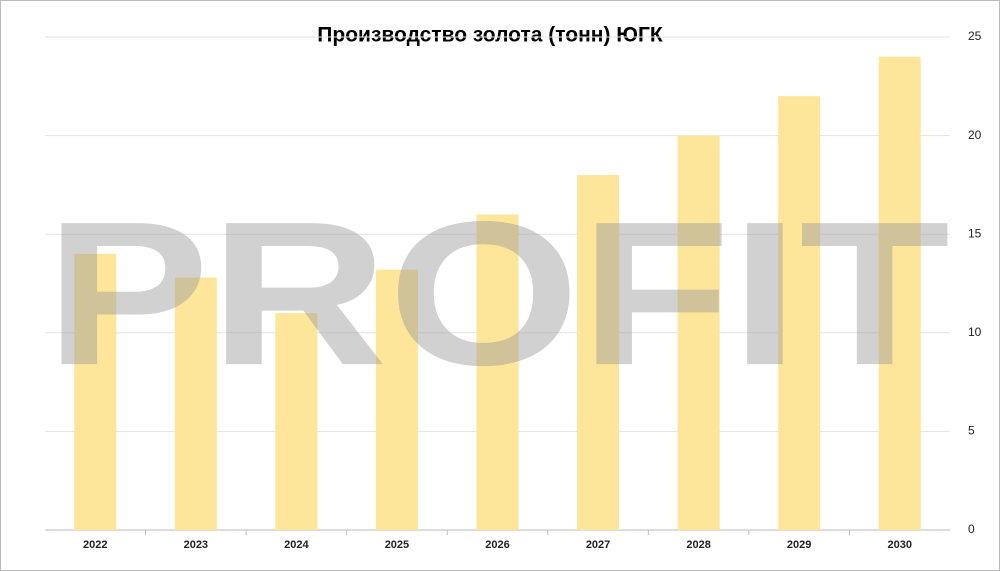 This screenshot has height=571, width=1000. What do you see at coordinates (971, 529) in the screenshot?
I see `y-tick-label: 0` at bounding box center [971, 529].